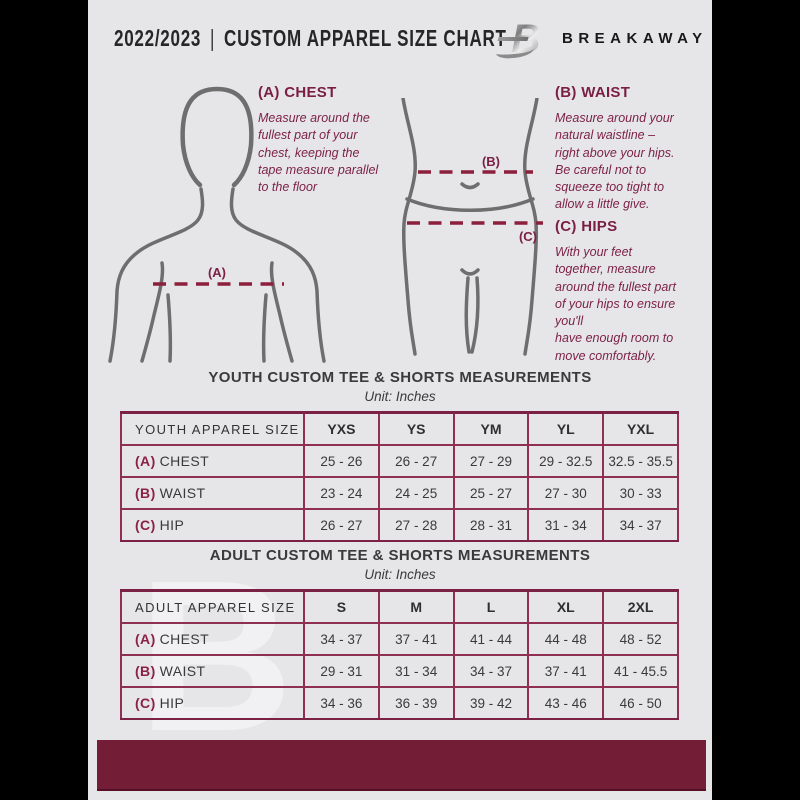 Image resolution: width=800 pixels, height=800 pixels. What do you see at coordinates (528, 236) in the screenshot?
I see `hips-line-label: (C)` at bounding box center [528, 236].